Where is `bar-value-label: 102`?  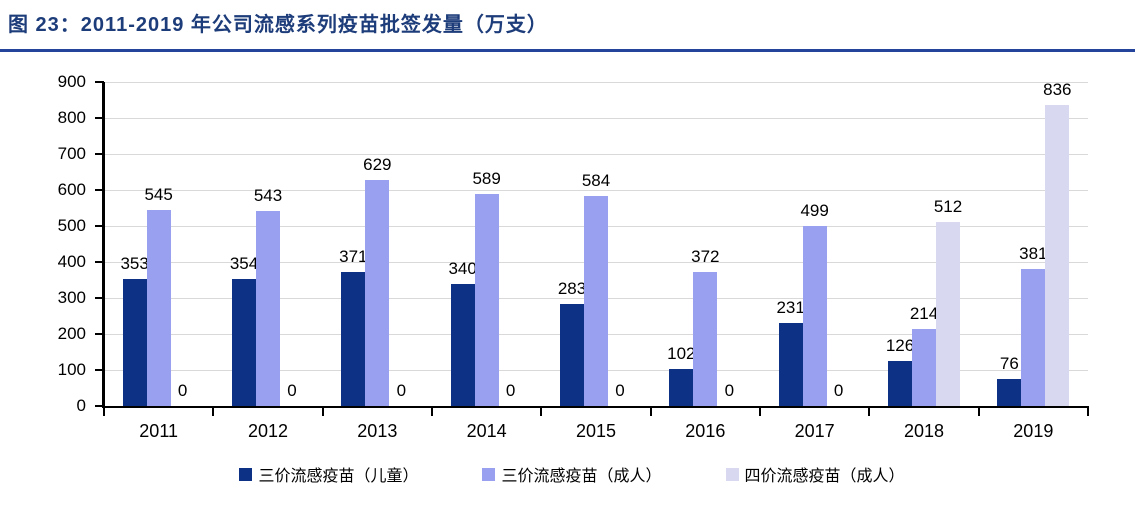
bar-value-label: 102 is located at coordinates (681, 354).